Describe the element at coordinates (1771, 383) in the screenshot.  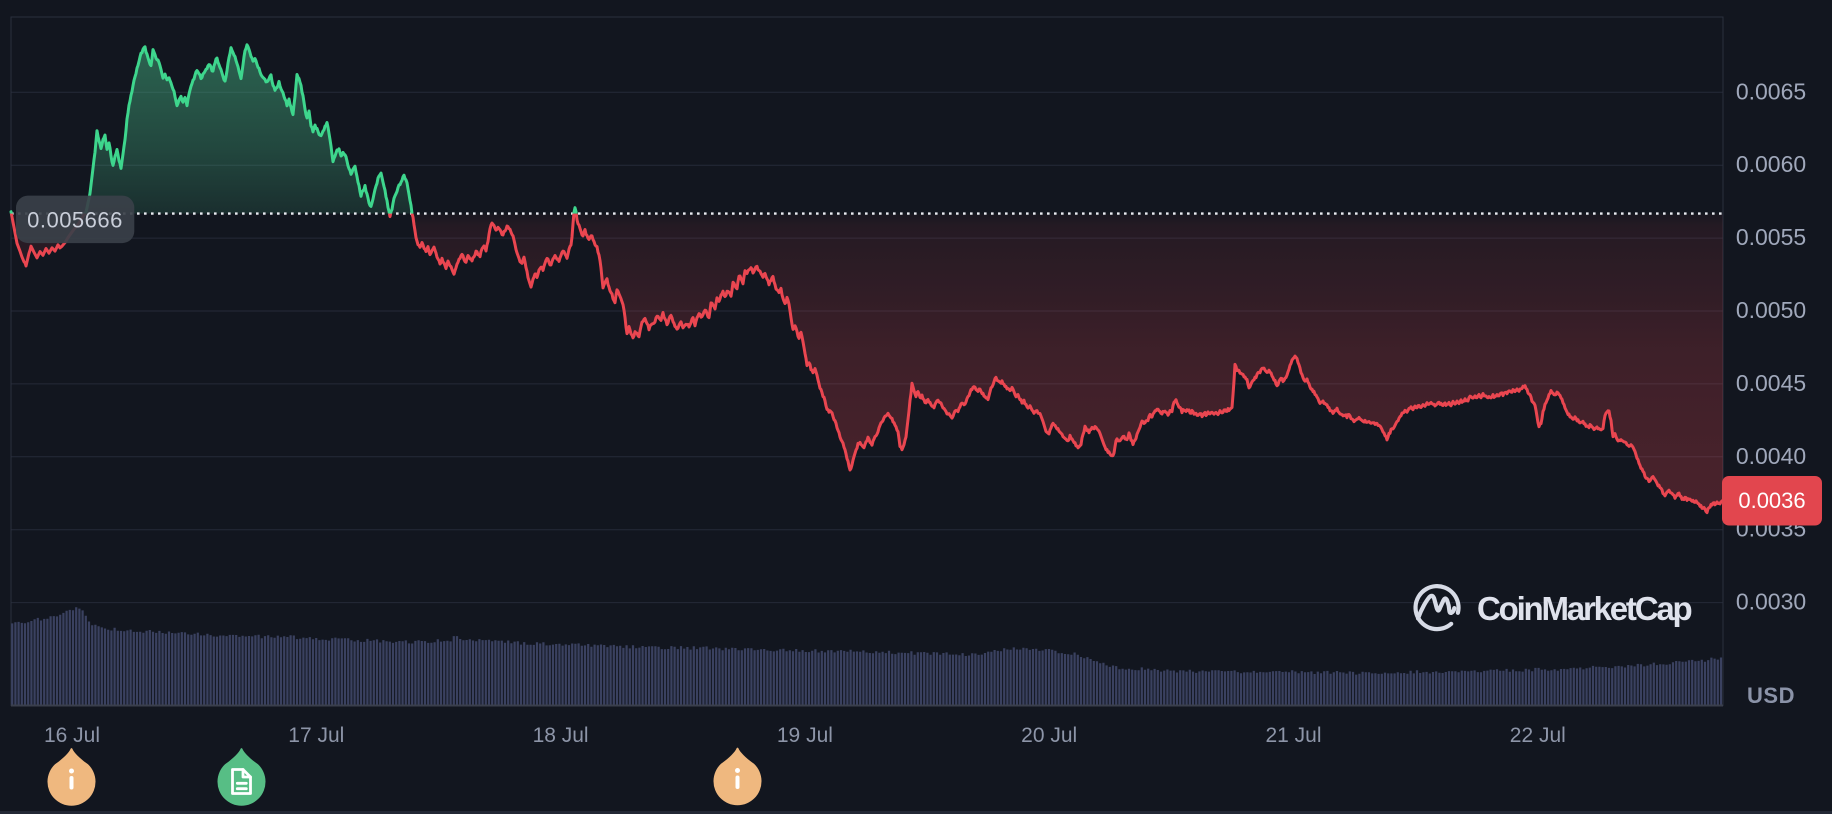
I see `svg-text: 0.0045` at that location.